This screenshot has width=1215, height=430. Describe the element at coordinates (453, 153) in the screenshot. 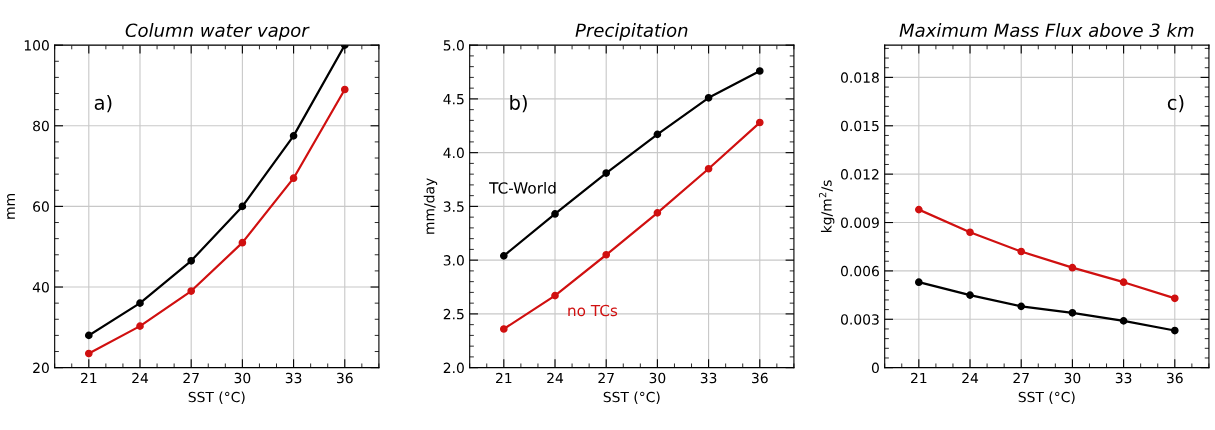

I see `y-tick-label: 4.0` at that location.